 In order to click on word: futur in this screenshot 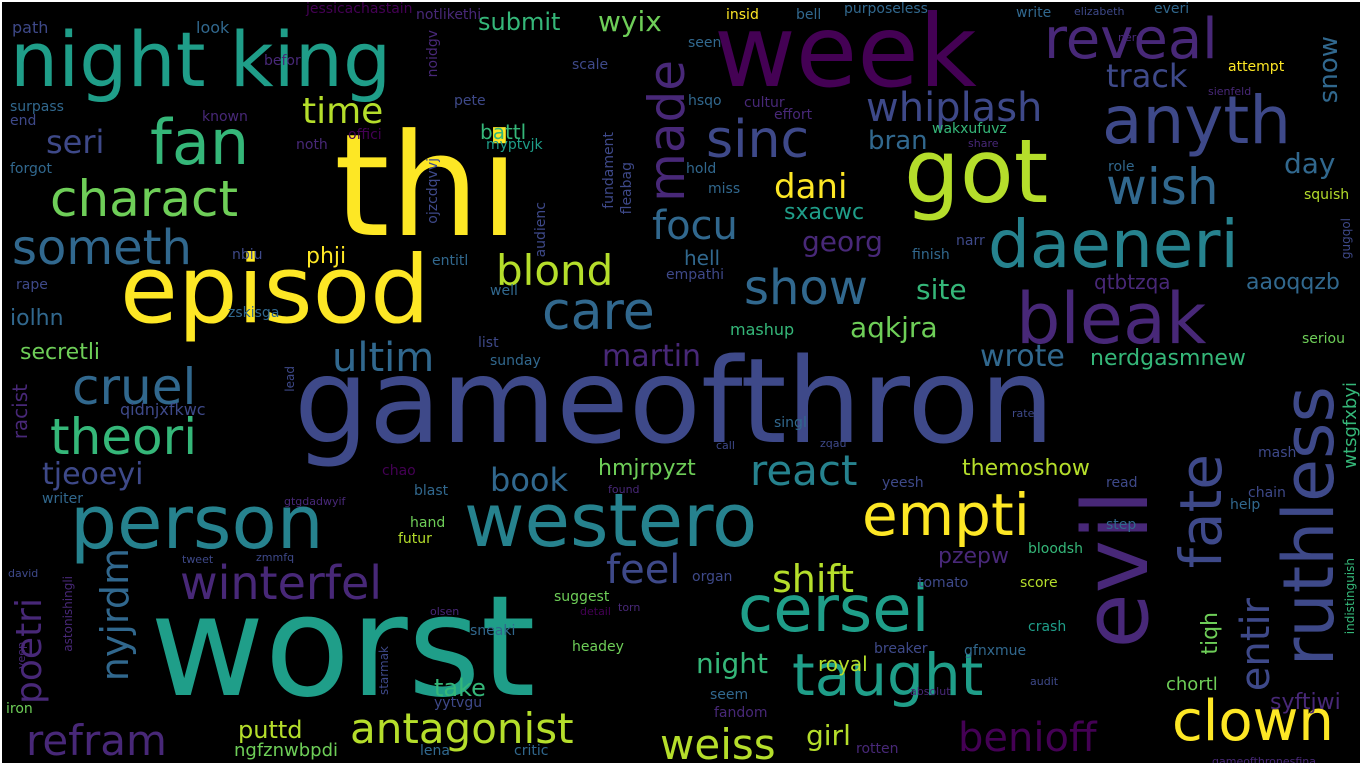, I will do `click(415, 539)`.